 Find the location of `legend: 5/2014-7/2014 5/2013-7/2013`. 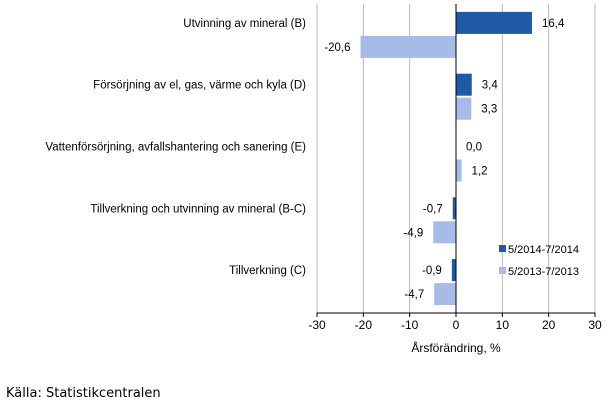

legend: 5/2014-7/2014 5/2013-7/2013 is located at coordinates (539, 261).